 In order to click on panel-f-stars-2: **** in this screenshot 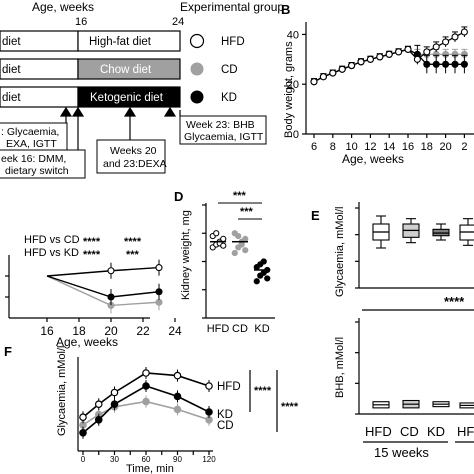, I will do `click(290, 407)`.